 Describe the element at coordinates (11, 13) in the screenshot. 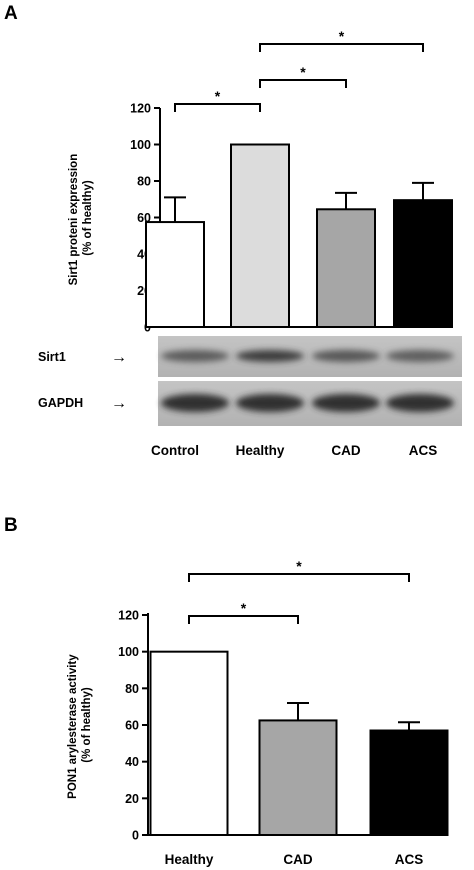

I see `panel-a-letter: A` at that location.